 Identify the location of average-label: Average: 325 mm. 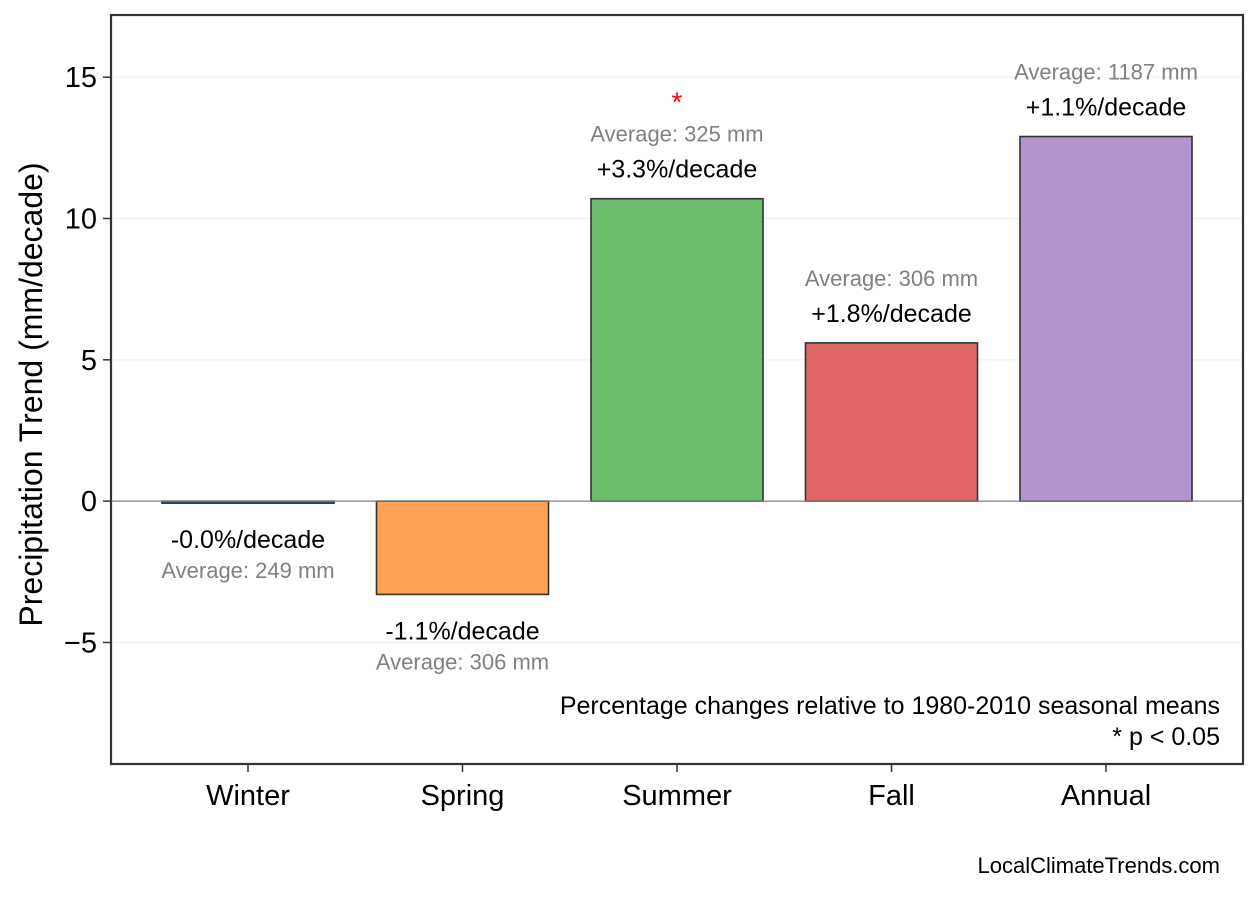
(676, 134).